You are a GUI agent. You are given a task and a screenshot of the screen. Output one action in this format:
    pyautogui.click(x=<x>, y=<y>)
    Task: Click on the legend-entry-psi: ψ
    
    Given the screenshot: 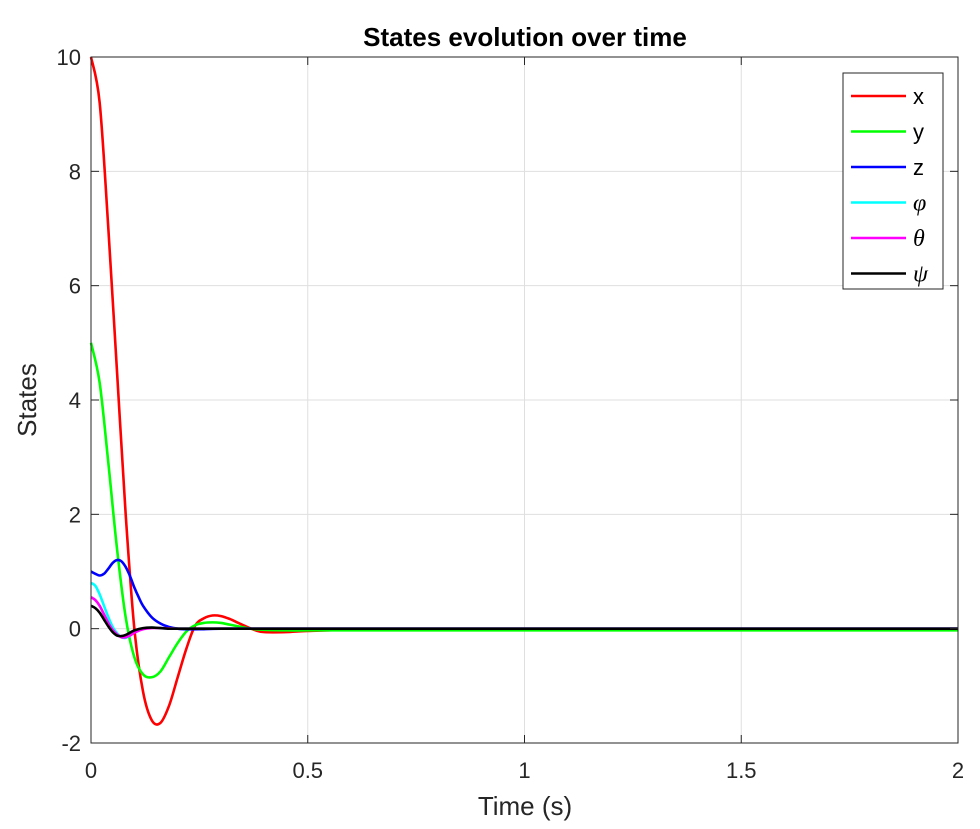 What is the action you would take?
    pyautogui.click(x=890, y=275)
    